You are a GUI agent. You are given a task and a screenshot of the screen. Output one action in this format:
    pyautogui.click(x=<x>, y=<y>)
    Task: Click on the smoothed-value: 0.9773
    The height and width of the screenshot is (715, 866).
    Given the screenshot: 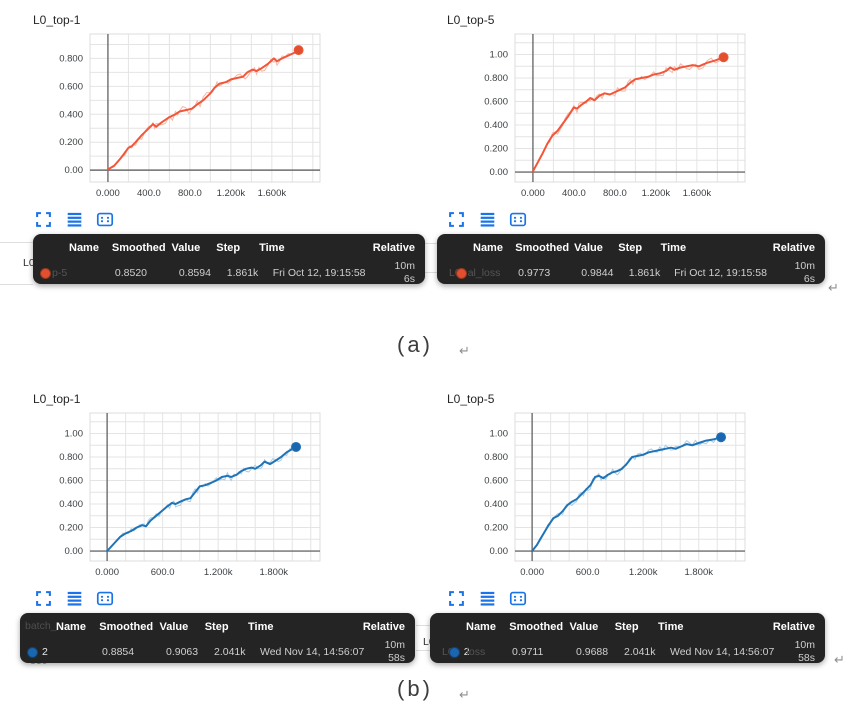 What is the action you would take?
    pyautogui.click(x=534, y=272)
    